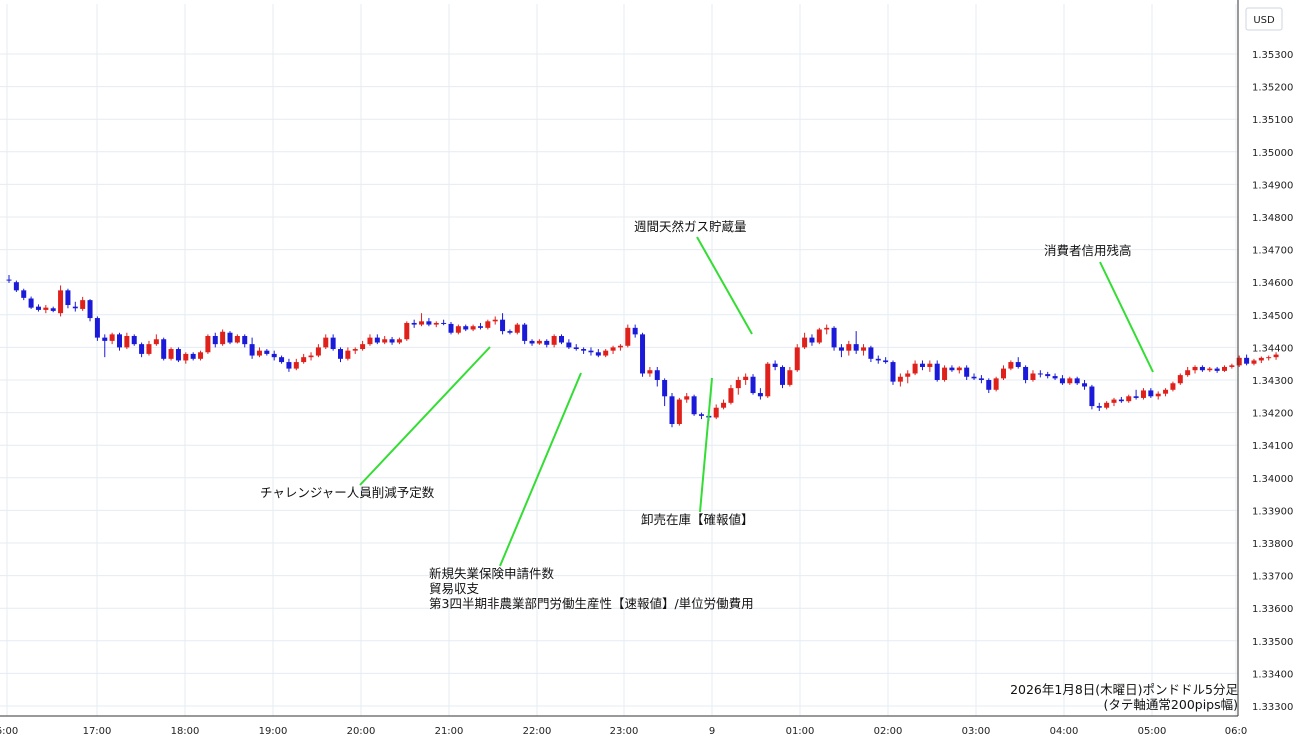 The image size is (1300, 745). What do you see at coordinates (1152, 731) in the screenshot?
I see `x-tick-label: 05:00` at bounding box center [1152, 731].